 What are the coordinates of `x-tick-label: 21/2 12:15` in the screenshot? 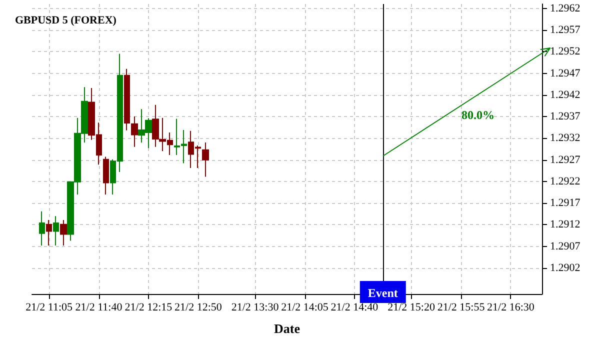 It's located at (148, 308).